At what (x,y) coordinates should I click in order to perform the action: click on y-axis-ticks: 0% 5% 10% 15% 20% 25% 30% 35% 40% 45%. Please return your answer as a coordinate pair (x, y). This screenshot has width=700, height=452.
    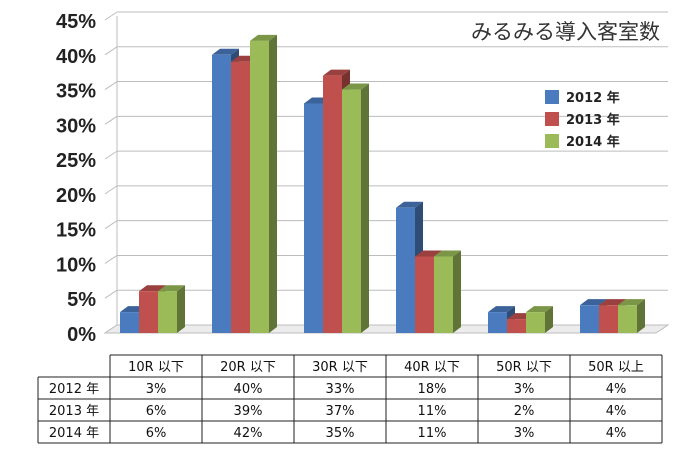
    Looking at the image, I should click on (76, 178).